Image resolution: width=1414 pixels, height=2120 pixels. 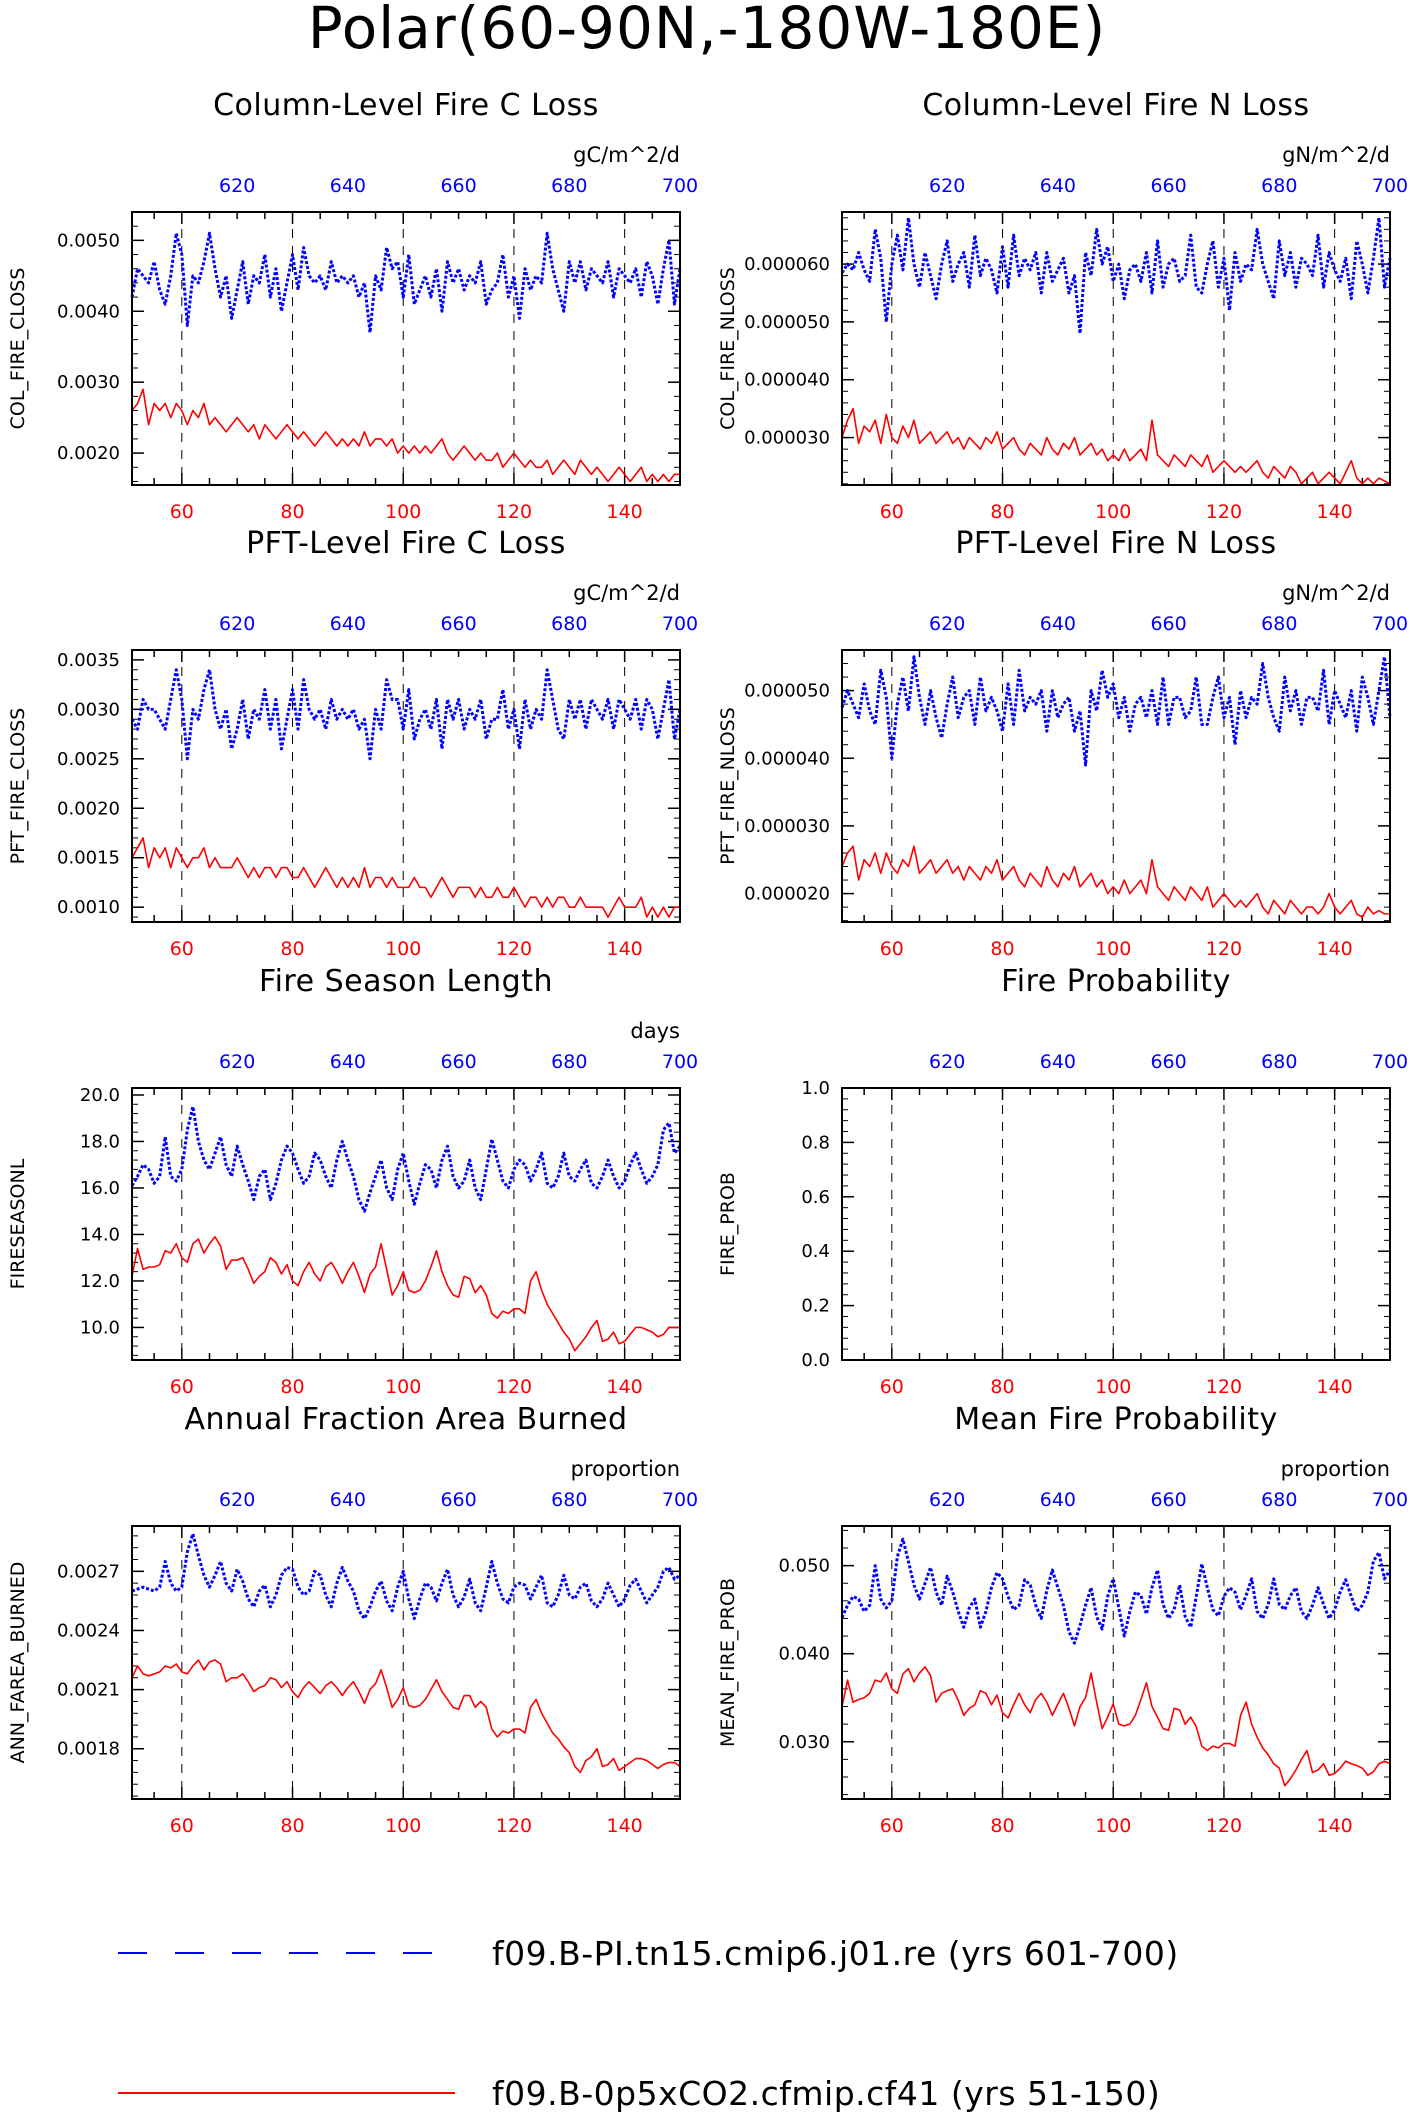 I want to click on panel-title: Column-Level Fire N Loss, so click(x=1115, y=105).